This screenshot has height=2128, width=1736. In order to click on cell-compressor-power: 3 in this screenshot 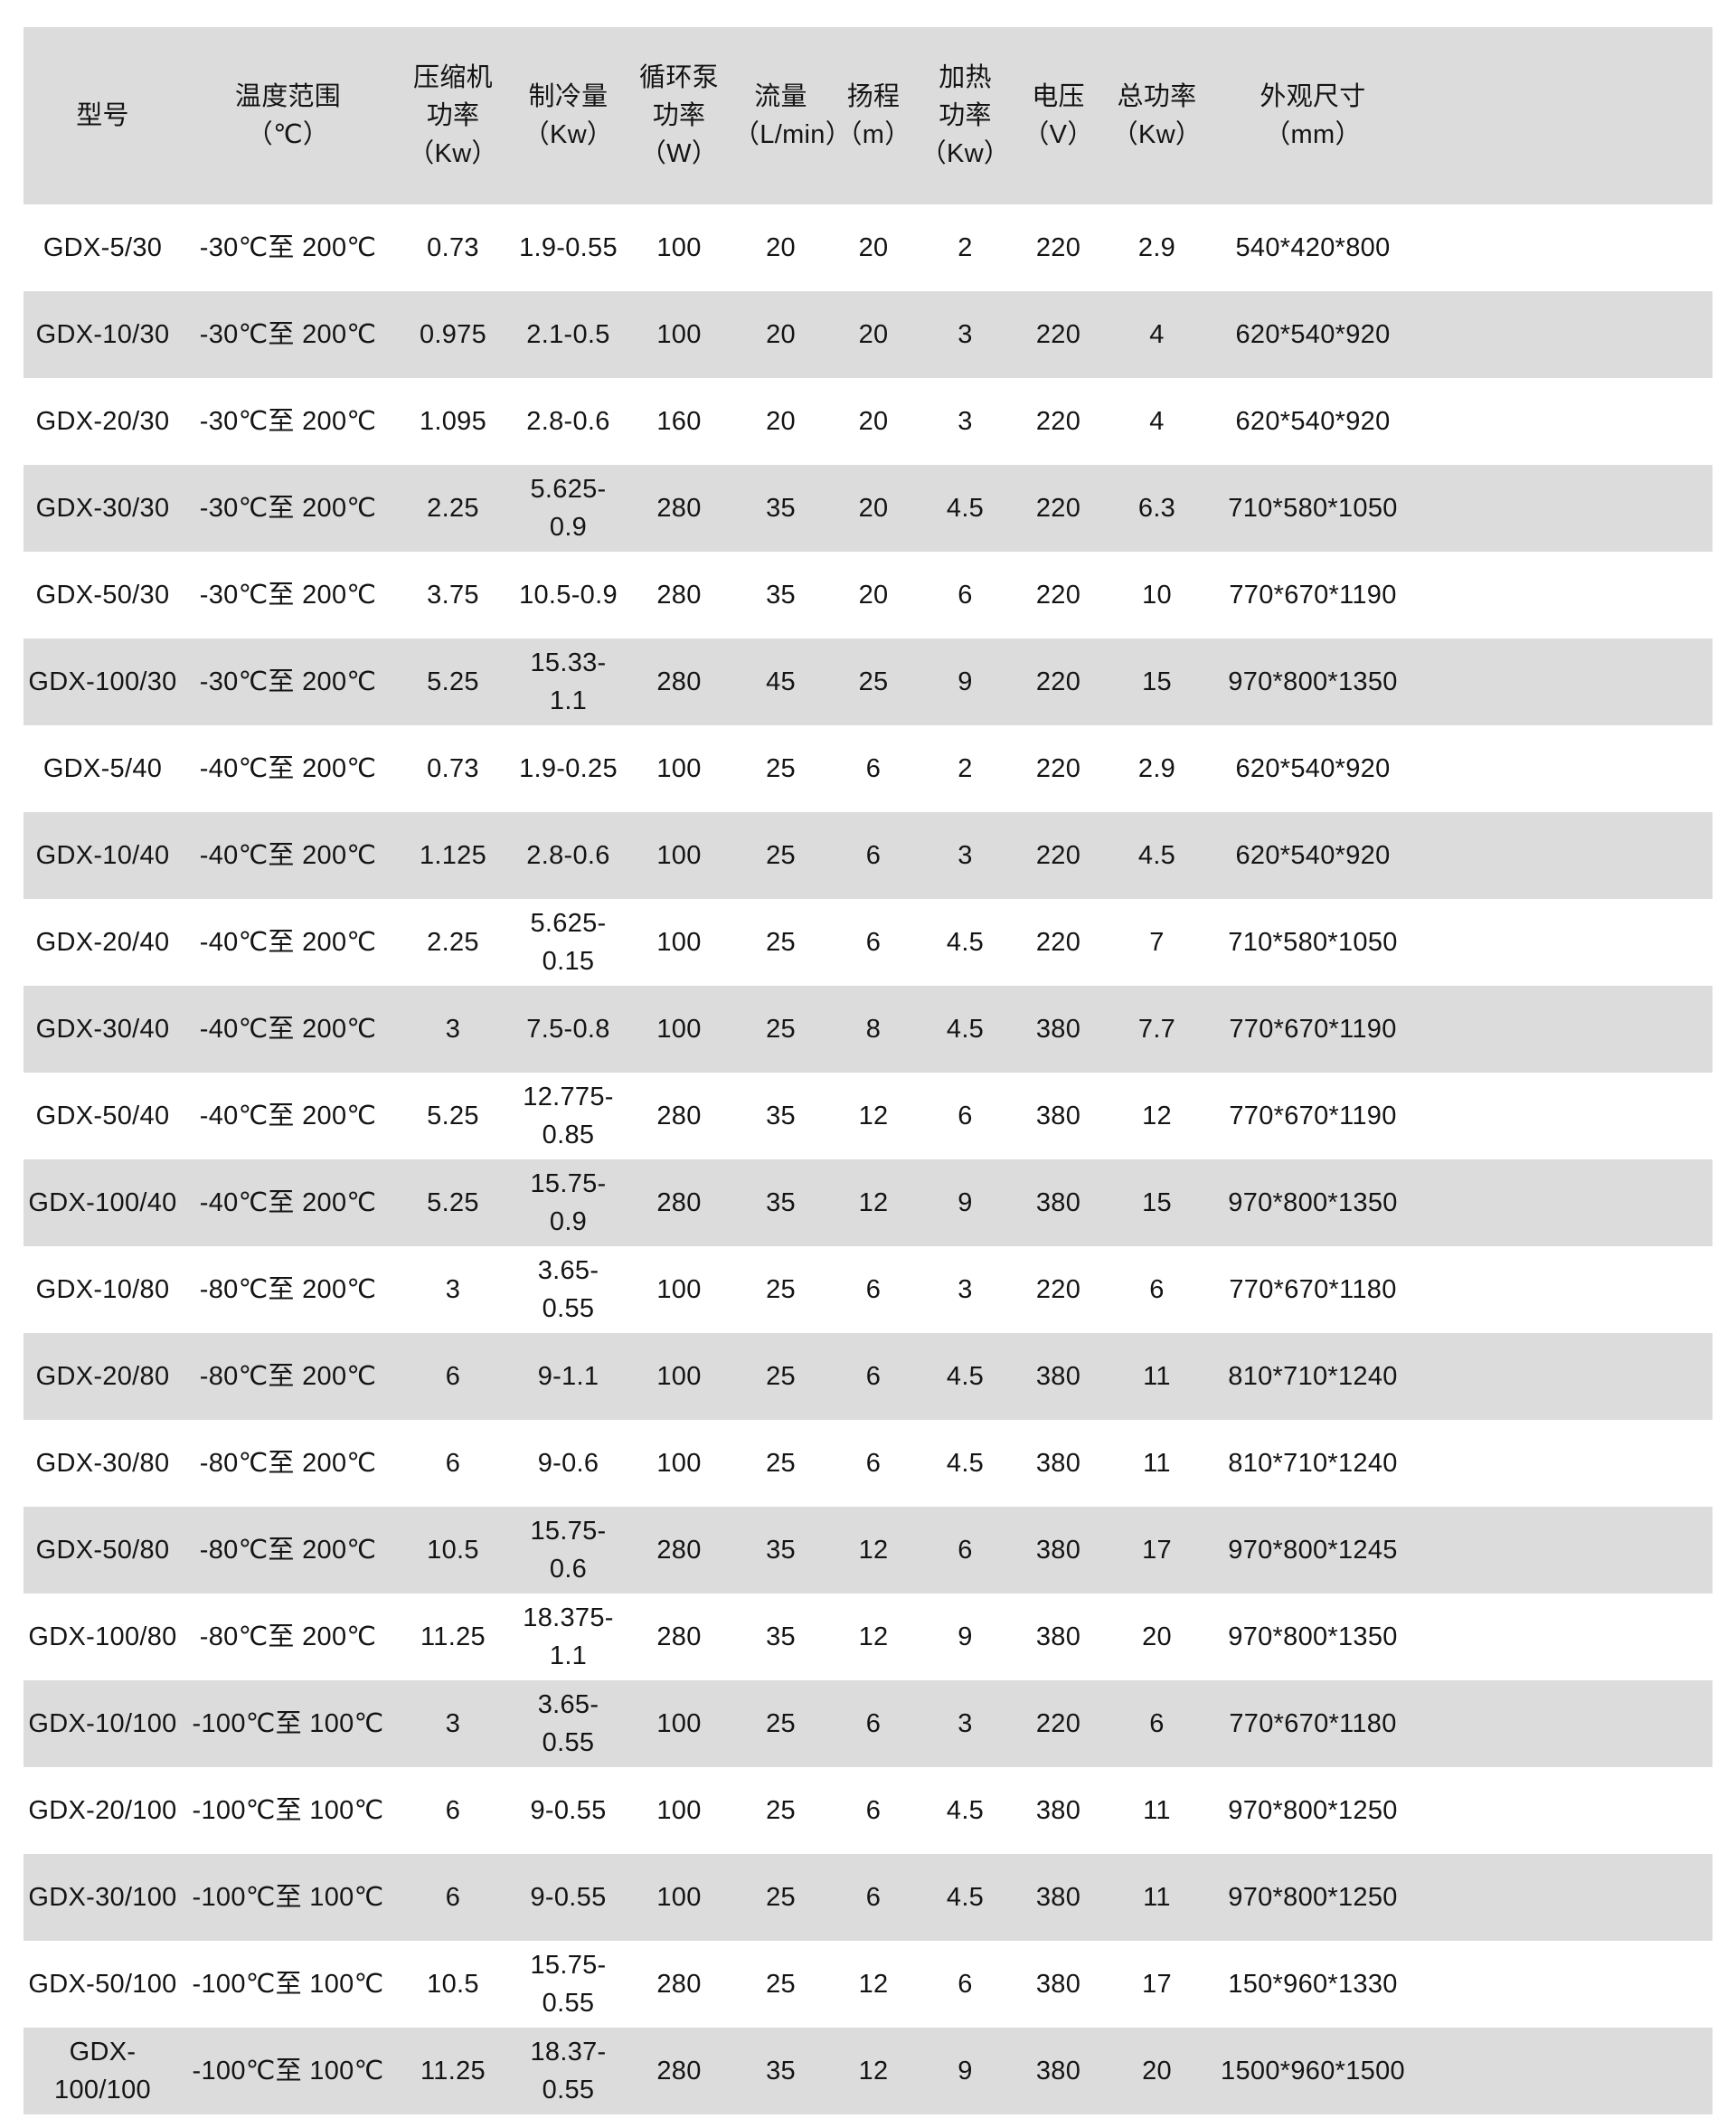, I will do `click(453, 1289)`.